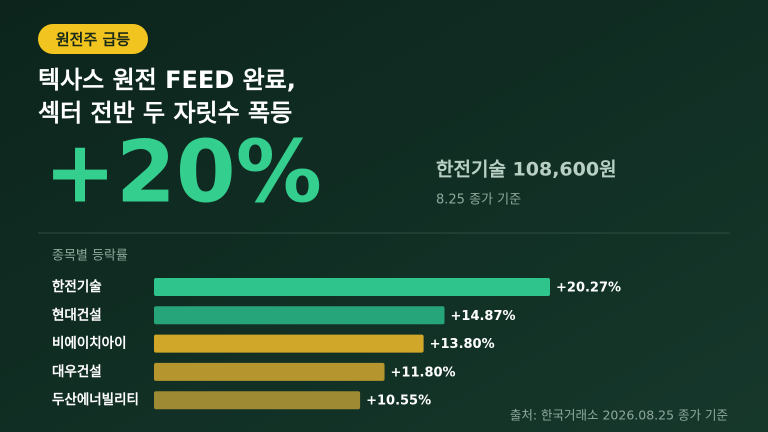  What do you see at coordinates (89, 343) in the screenshot?
I see `category-label: 비에이치아이` at bounding box center [89, 343].